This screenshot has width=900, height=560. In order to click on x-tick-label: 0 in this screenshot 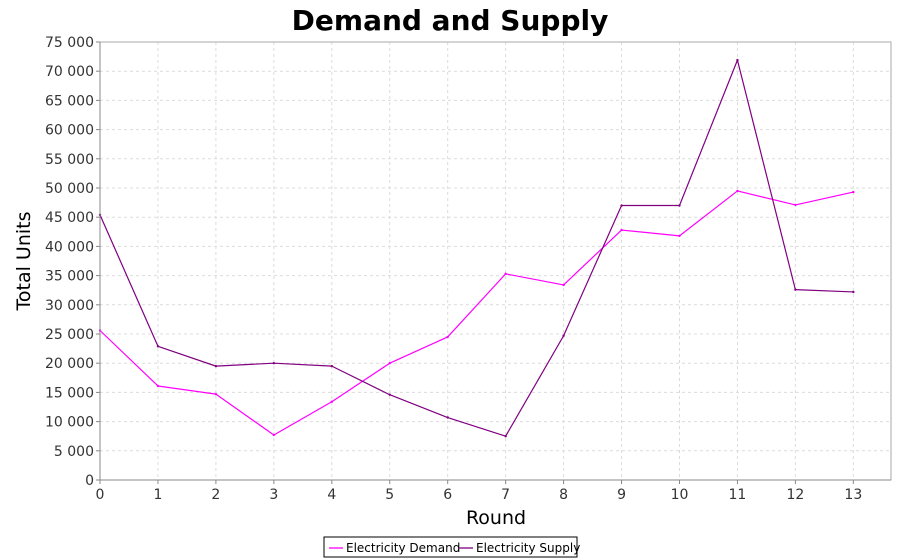, I will do `click(100, 495)`.